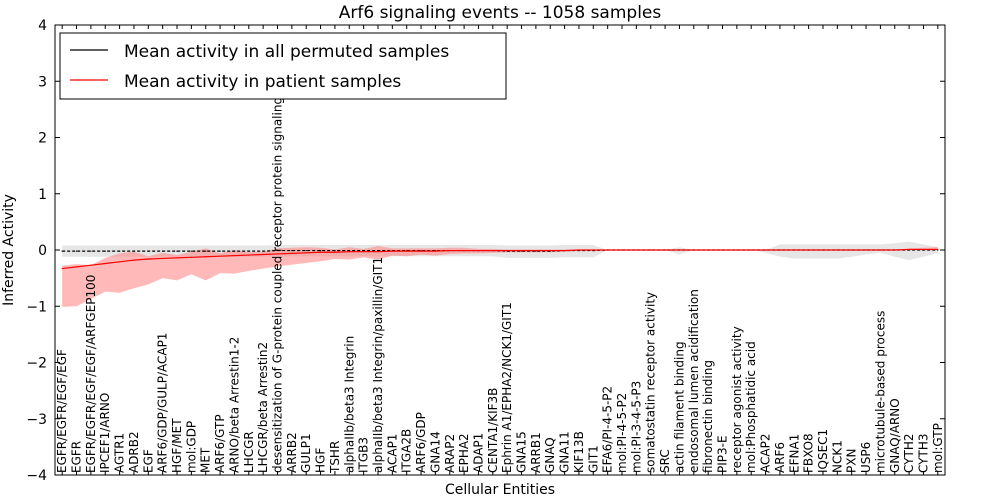 This screenshot has height=500, width=1000. I want to click on x-tick-label: GIT1, so click(593, 459).